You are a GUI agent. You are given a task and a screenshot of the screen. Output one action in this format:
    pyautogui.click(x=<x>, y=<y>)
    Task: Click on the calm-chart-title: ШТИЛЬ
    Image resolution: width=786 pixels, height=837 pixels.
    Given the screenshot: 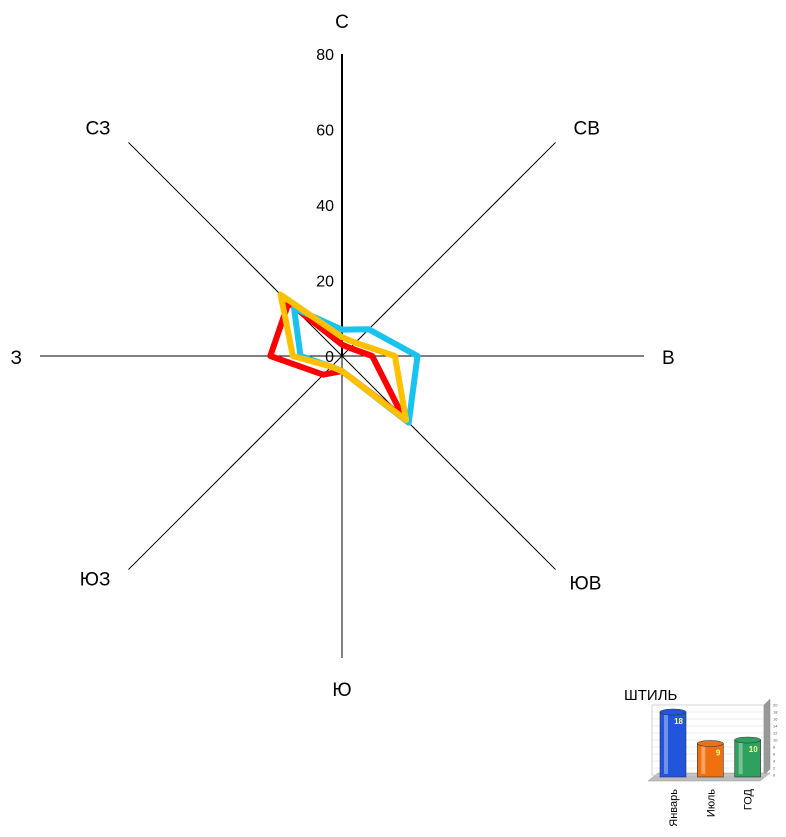 What is the action you would take?
    pyautogui.click(x=651, y=695)
    